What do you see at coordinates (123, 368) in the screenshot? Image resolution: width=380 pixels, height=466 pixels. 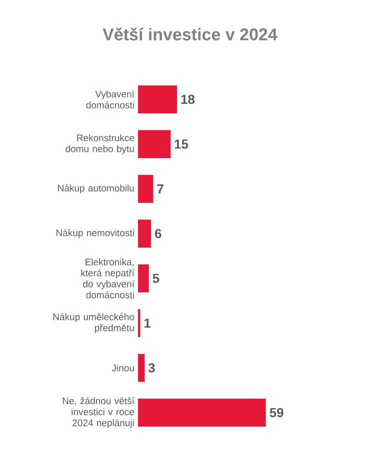 I see `y-tick-label: Jinou` at bounding box center [123, 368].